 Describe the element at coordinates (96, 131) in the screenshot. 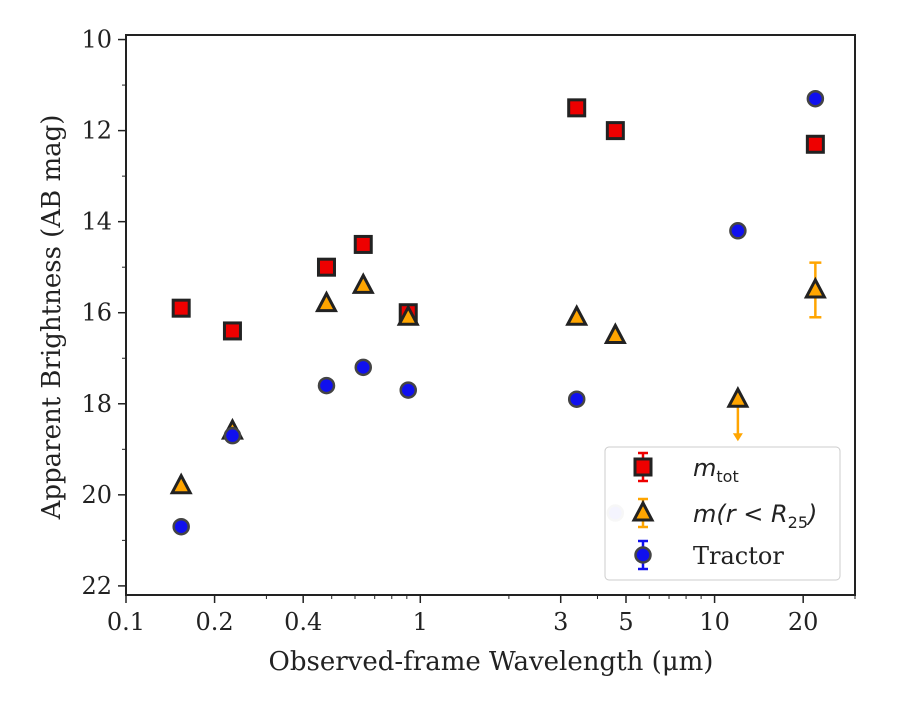

I see `y-tick-label: 12` at that location.